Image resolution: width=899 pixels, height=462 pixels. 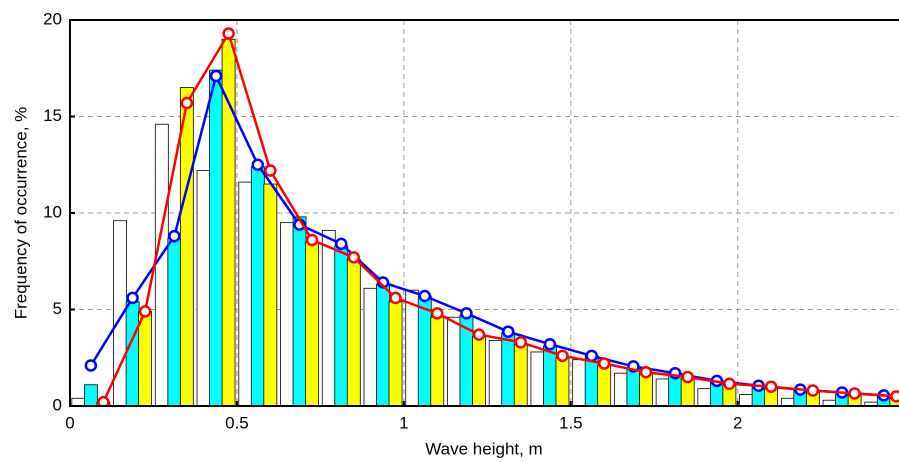 I want to click on y-tick-label: 5, so click(x=57, y=308).